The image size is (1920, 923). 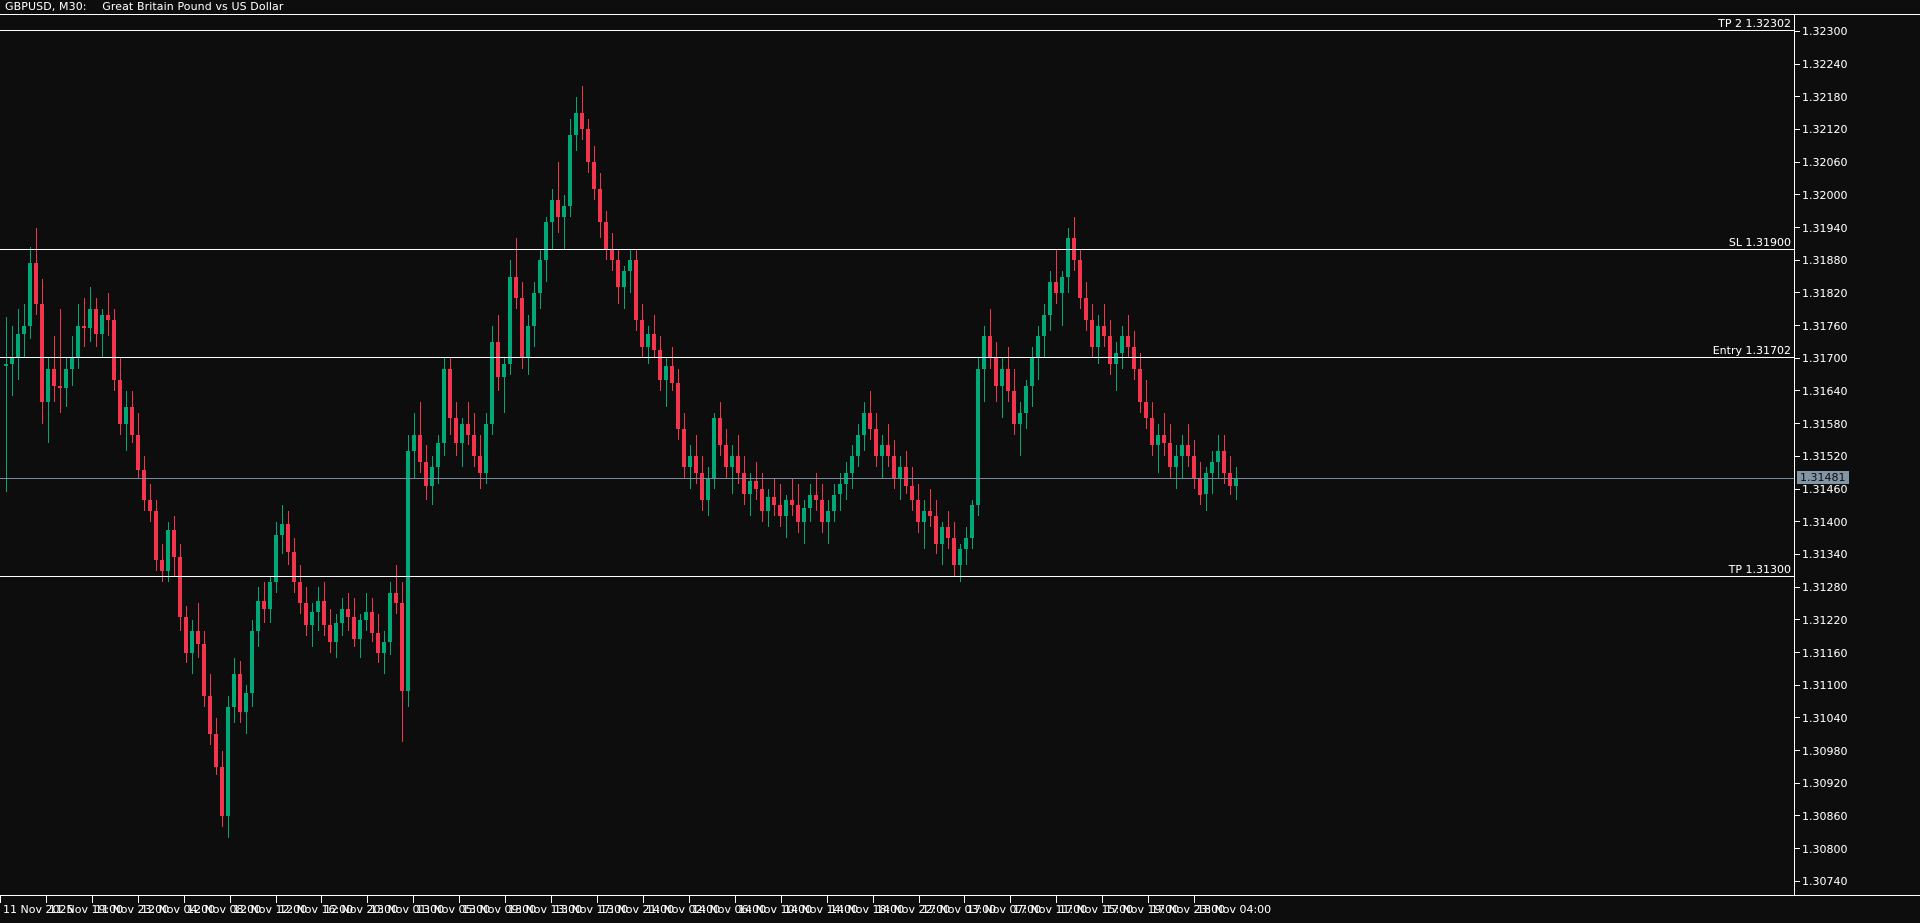 I want to click on price-tick-label: 1.31760, so click(x=1825, y=326).